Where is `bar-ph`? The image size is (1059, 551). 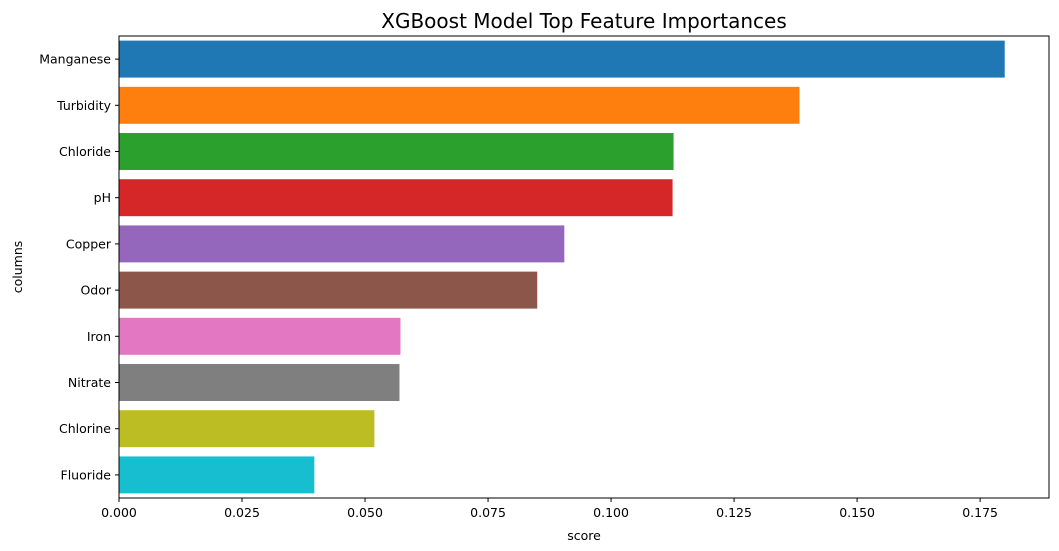 bar-ph is located at coordinates (396, 198).